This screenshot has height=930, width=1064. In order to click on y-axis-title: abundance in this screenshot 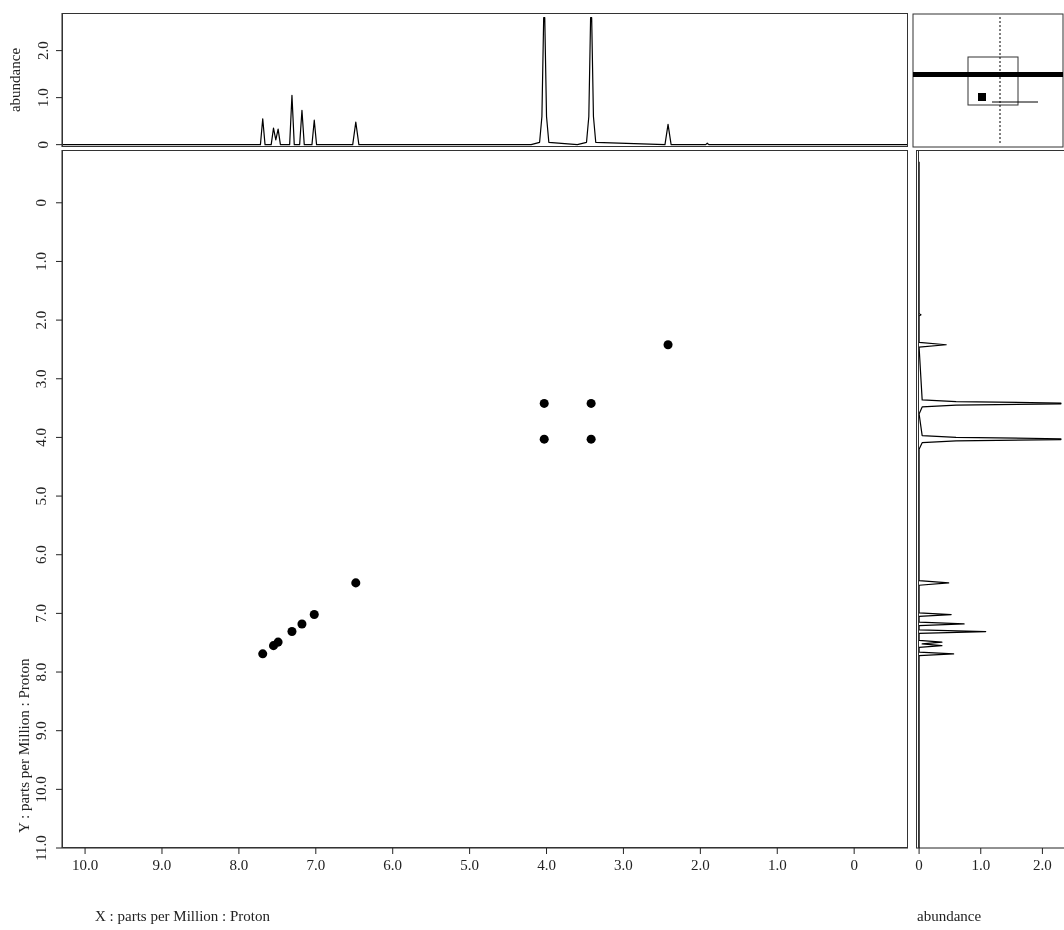, I will do `click(15, 80)`.